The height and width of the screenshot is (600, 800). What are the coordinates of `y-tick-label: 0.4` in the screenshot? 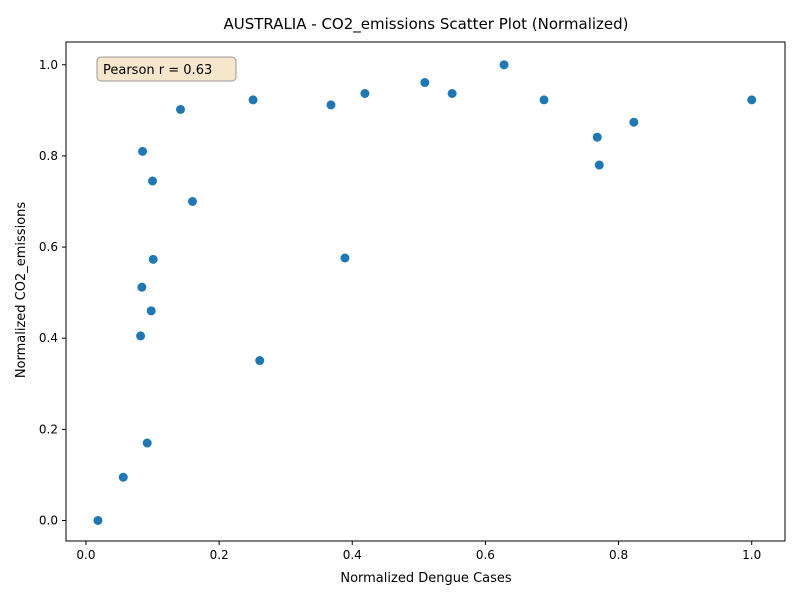 It's located at (48, 338).